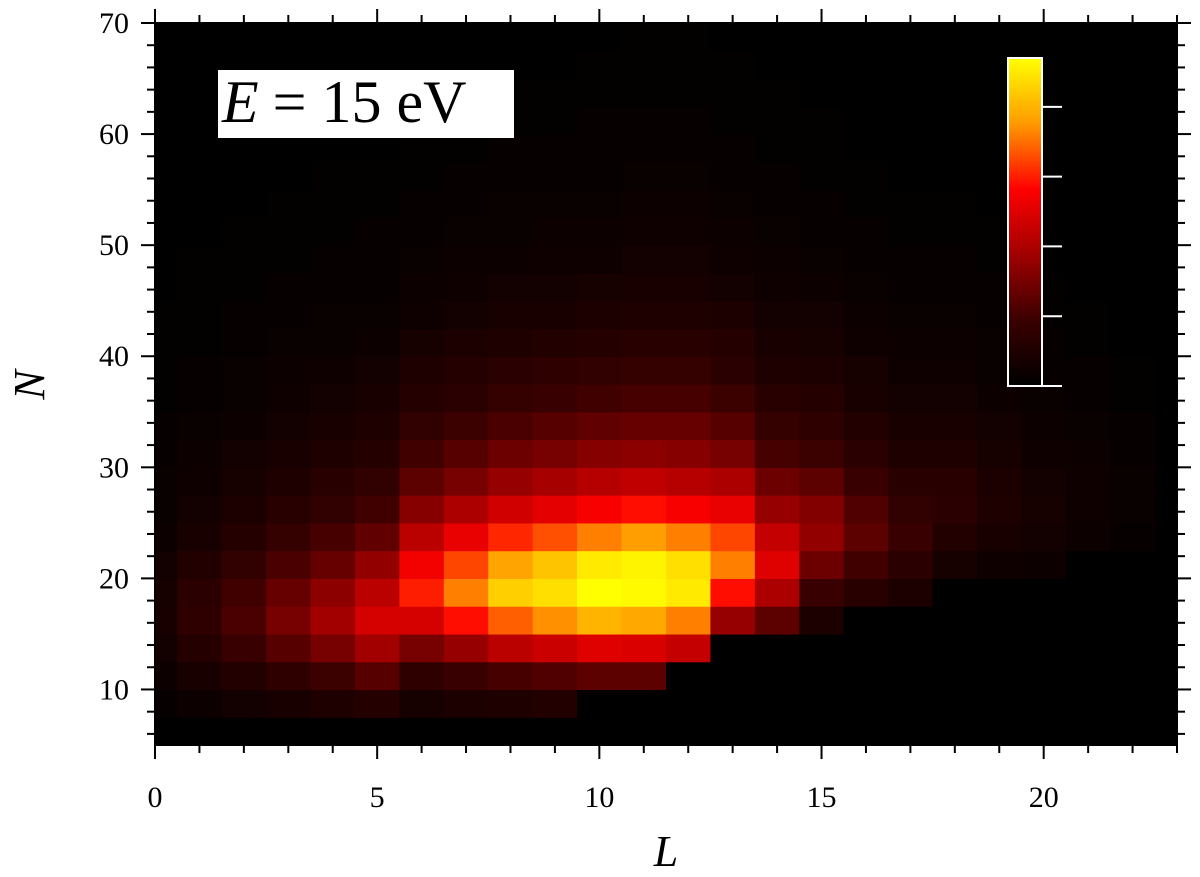  What do you see at coordinates (366, 104) in the screenshot?
I see `annotation-box` at bounding box center [366, 104].